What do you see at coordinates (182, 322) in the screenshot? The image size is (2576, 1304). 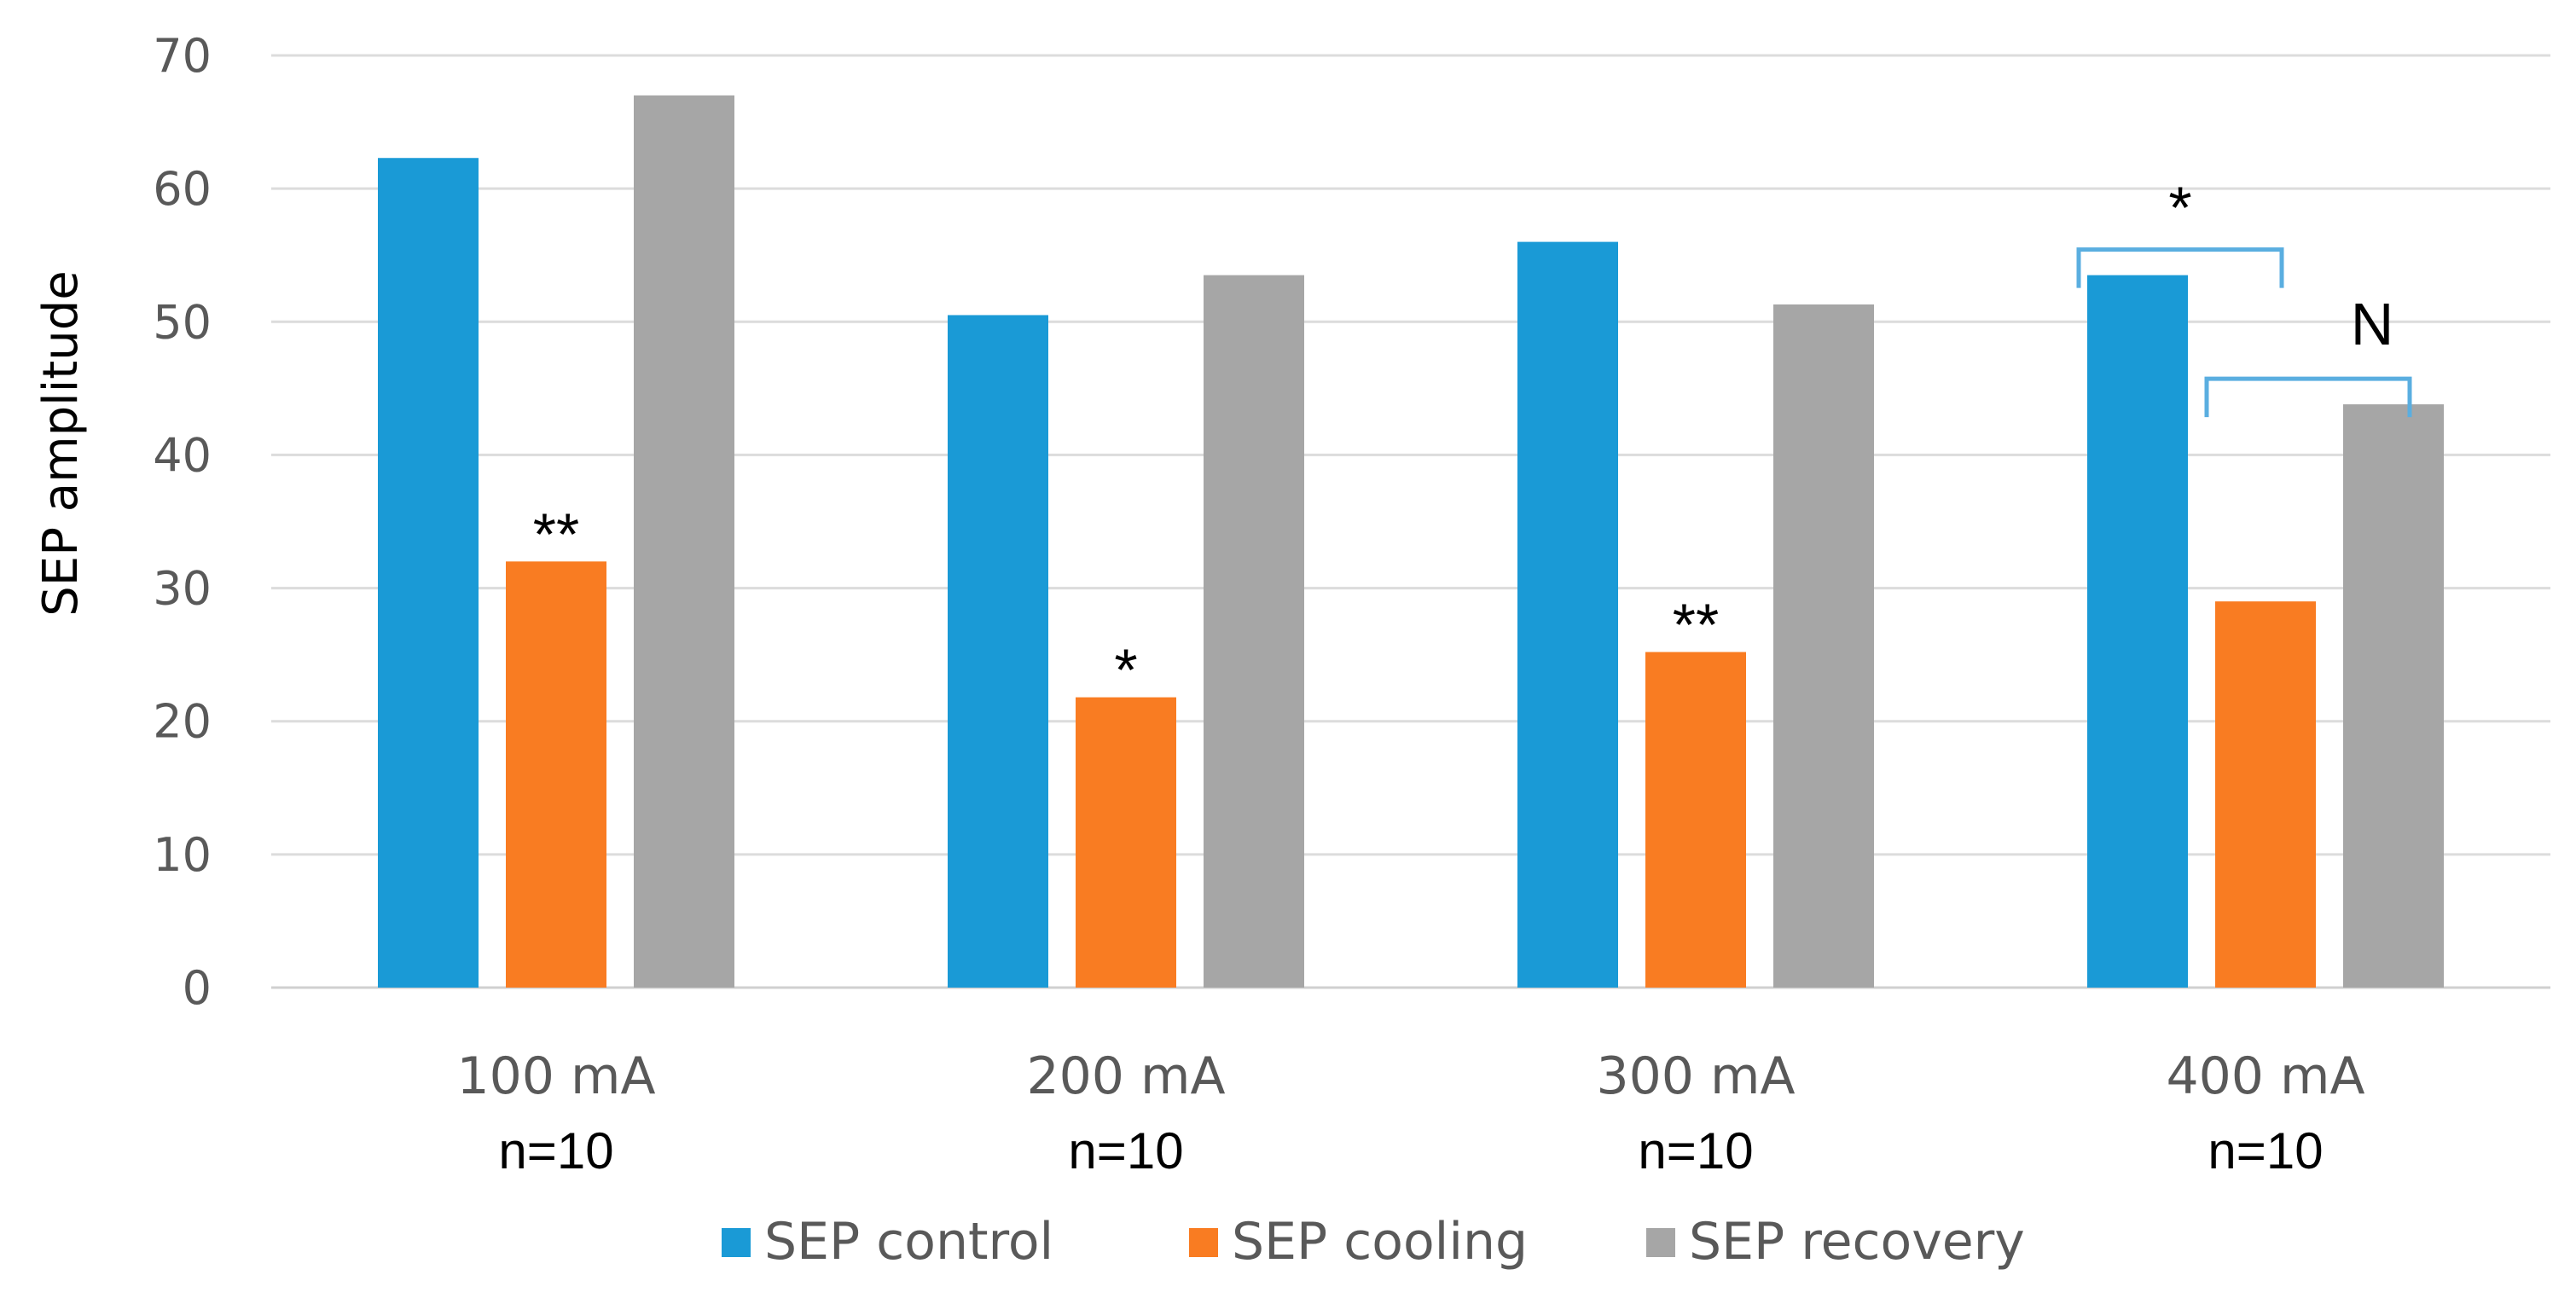 I see `y-tick-label: 50` at bounding box center [182, 322].